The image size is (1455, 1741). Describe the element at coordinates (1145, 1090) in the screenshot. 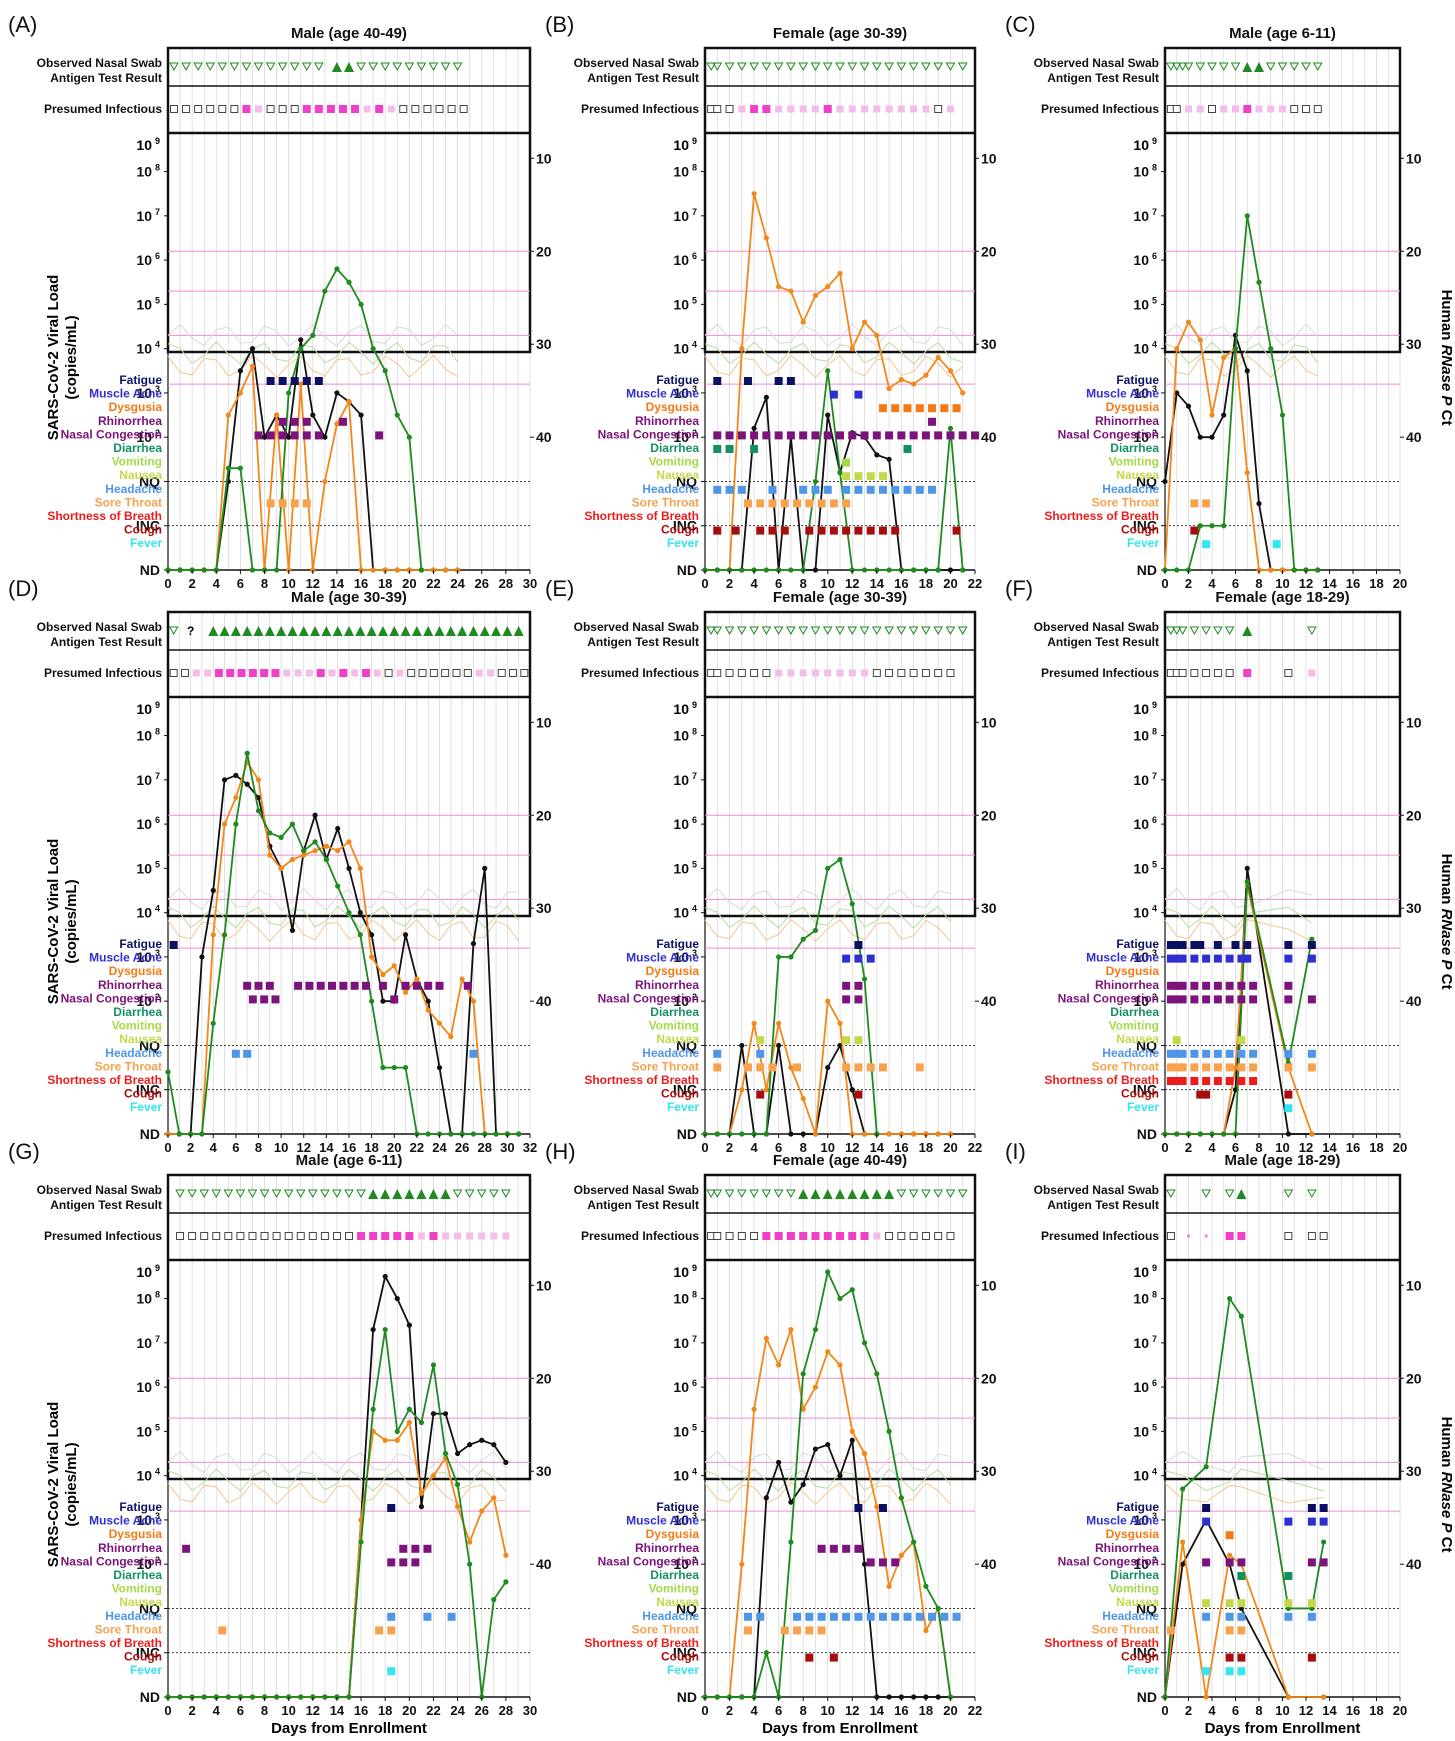

I see `y-tick-label: INC` at that location.